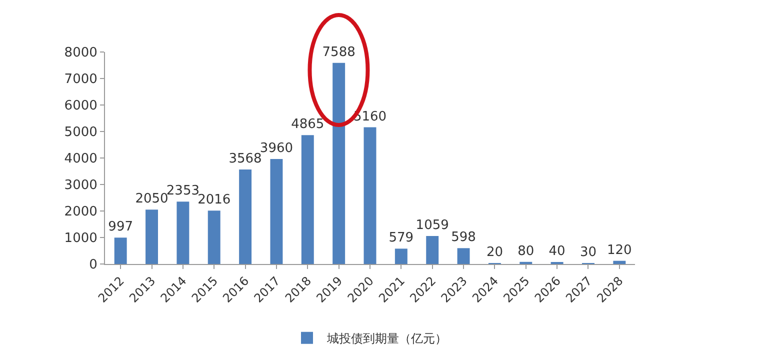 The width and height of the screenshot is (768, 364). Describe the element at coordinates (81, 212) in the screenshot. I see `y-tick-label: 2000` at that location.